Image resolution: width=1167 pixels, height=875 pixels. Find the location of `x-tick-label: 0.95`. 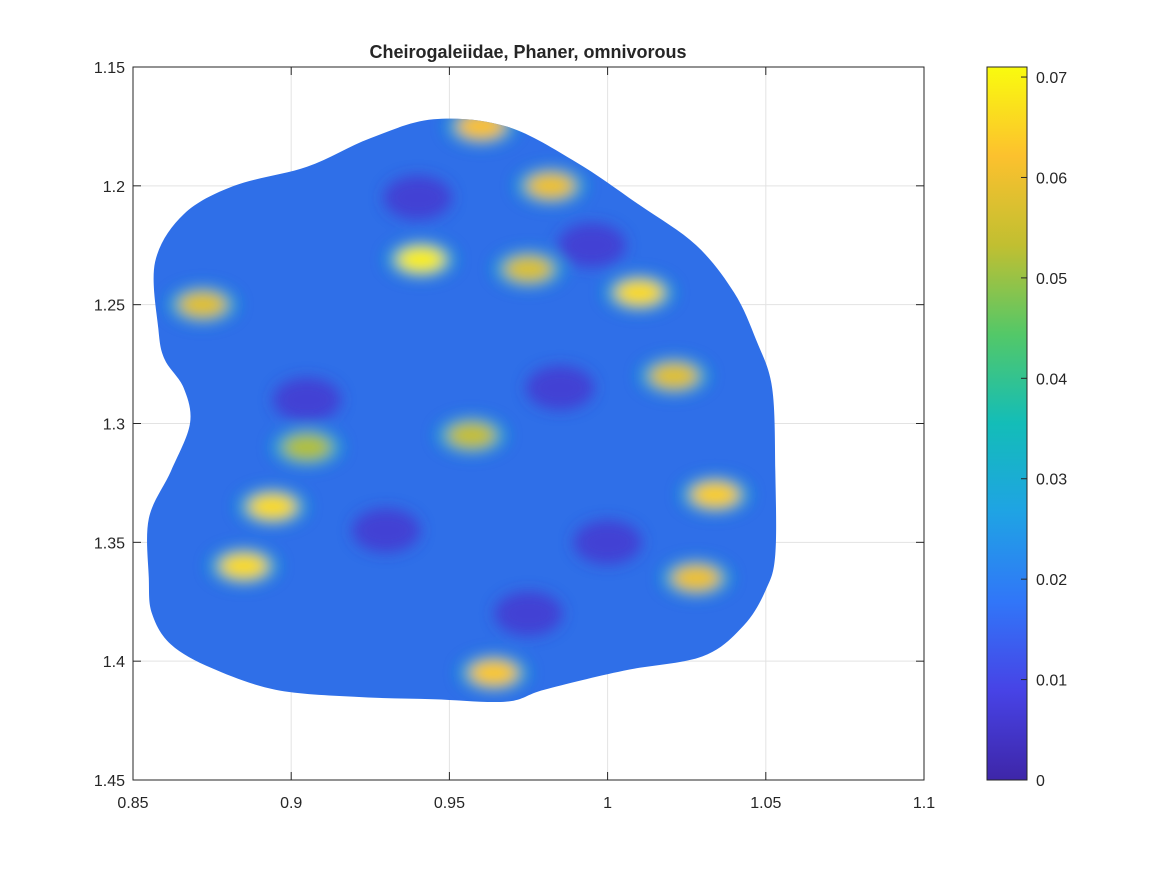

x-tick-label: 0.95 is located at coordinates (449, 803).